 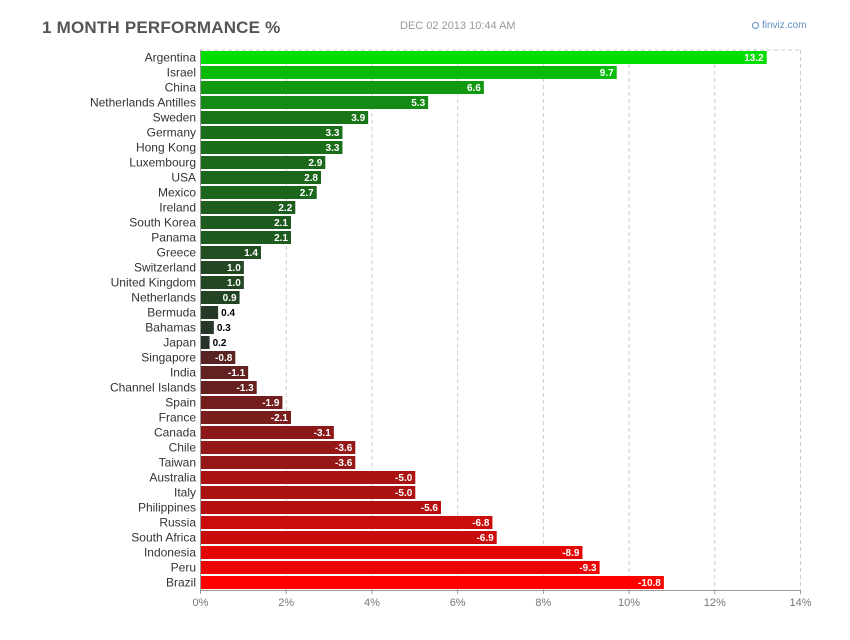 What do you see at coordinates (173, 238) in the screenshot?
I see `category-label: Panama` at bounding box center [173, 238].